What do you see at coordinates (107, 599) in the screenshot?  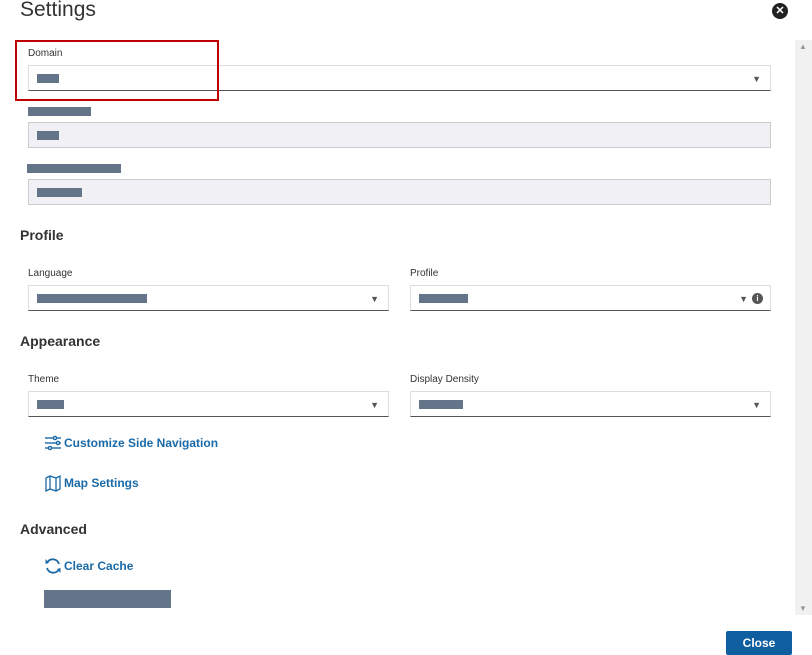 I see `redacted-text` at bounding box center [107, 599].